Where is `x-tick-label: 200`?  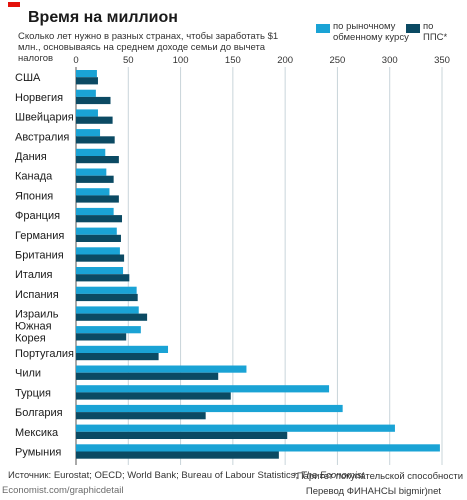
x-tick-label: 200 is located at coordinates (285, 60).